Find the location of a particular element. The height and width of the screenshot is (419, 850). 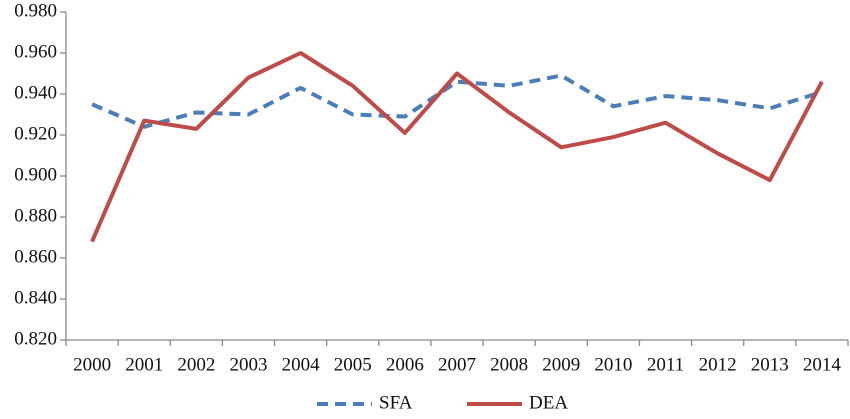

x-tick-label: 2010 is located at coordinates (613, 364).